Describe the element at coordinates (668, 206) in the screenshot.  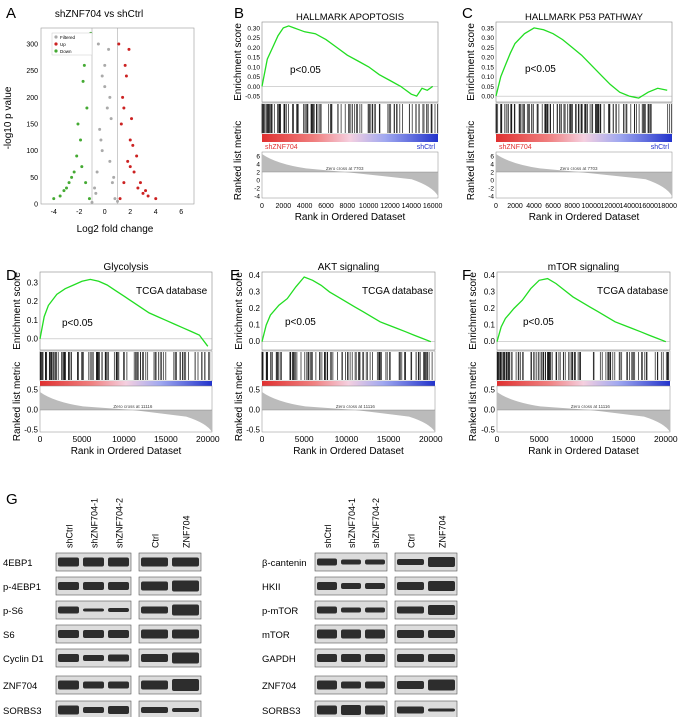
I see `x-tick-label: 18000` at that location.